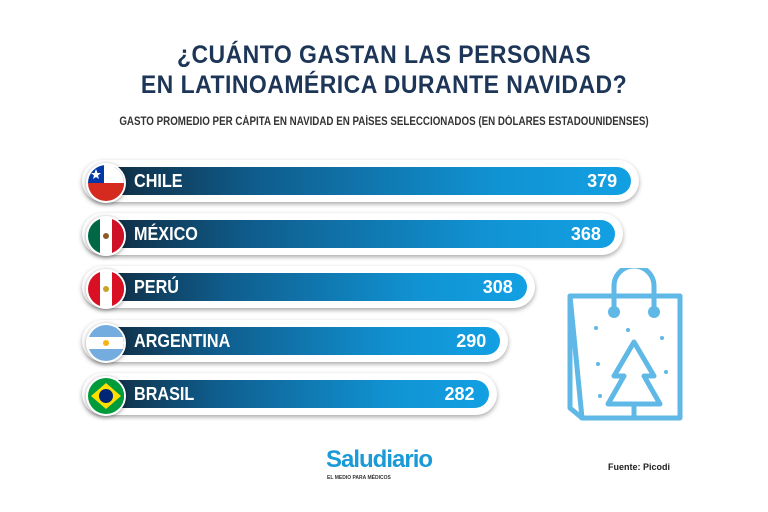 The height and width of the screenshot is (512, 768). Describe the element at coordinates (182, 341) in the screenshot. I see `bar-label: ARGENTINA` at that location.